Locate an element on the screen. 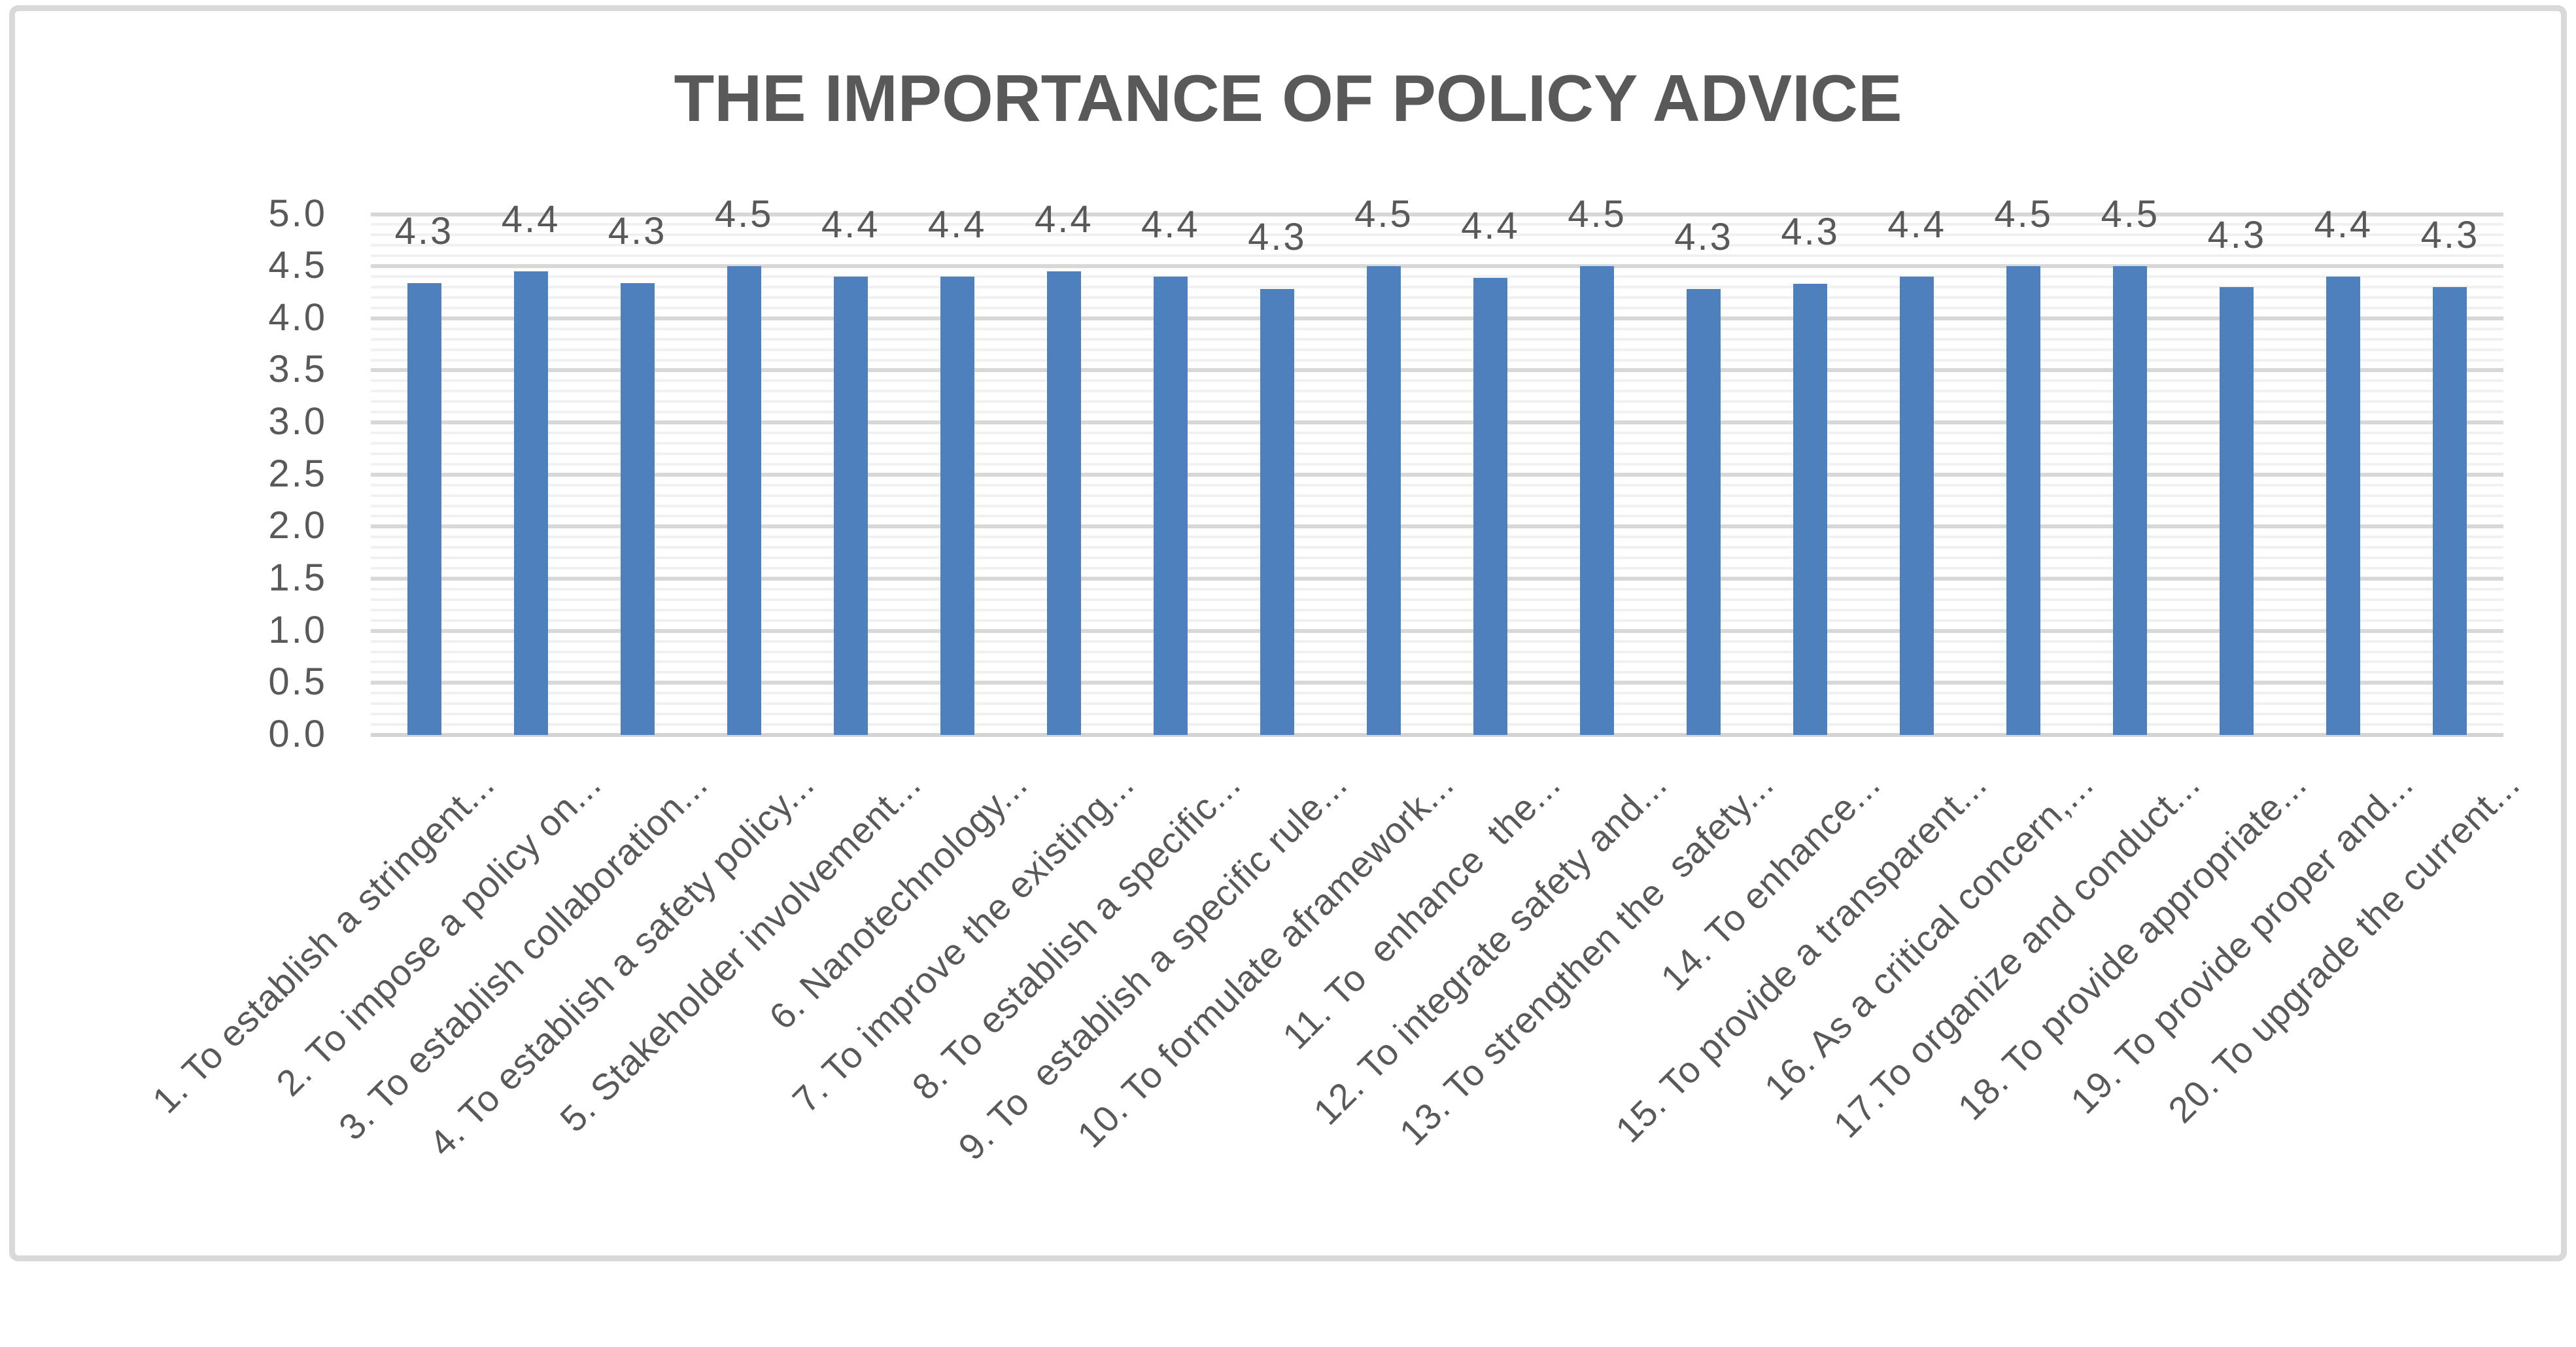 This screenshot has height=1347, width=2576. y-axis-tick-label: 3.5 is located at coordinates (298, 369).